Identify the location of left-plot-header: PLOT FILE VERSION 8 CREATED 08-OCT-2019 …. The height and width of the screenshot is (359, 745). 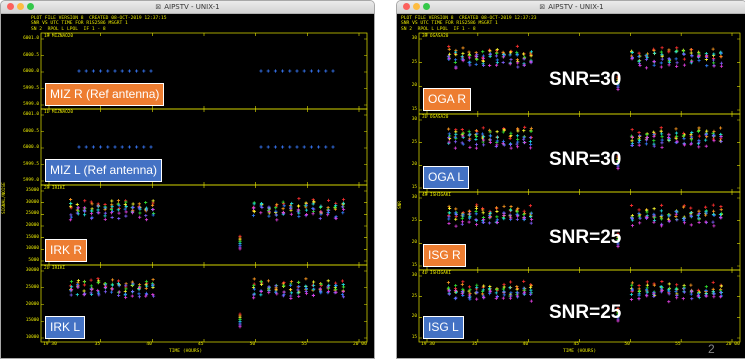
(99, 24).